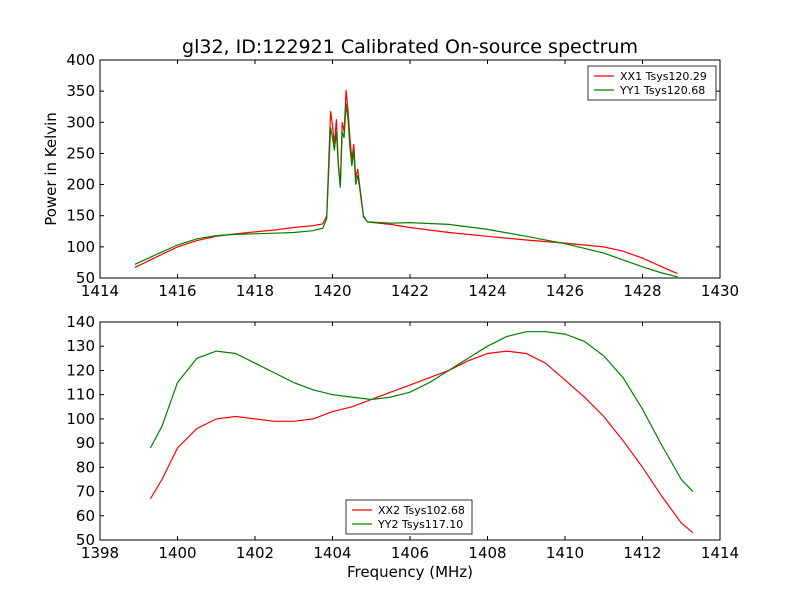 This screenshot has height=600, width=800. What do you see at coordinates (80, 60) in the screenshot?
I see `y-tick-label: 400` at bounding box center [80, 60].